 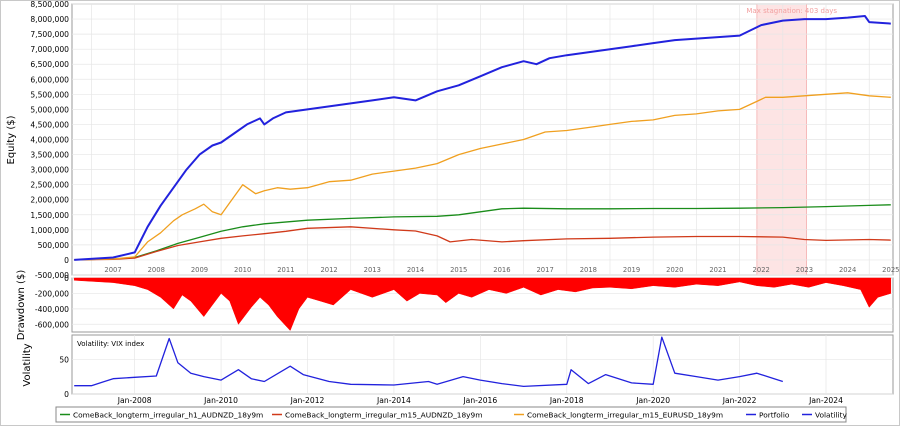 What do you see at coordinates (49, 185) in the screenshot?
I see `equity-y-tick-label: 2,500,000` at bounding box center [49, 185].